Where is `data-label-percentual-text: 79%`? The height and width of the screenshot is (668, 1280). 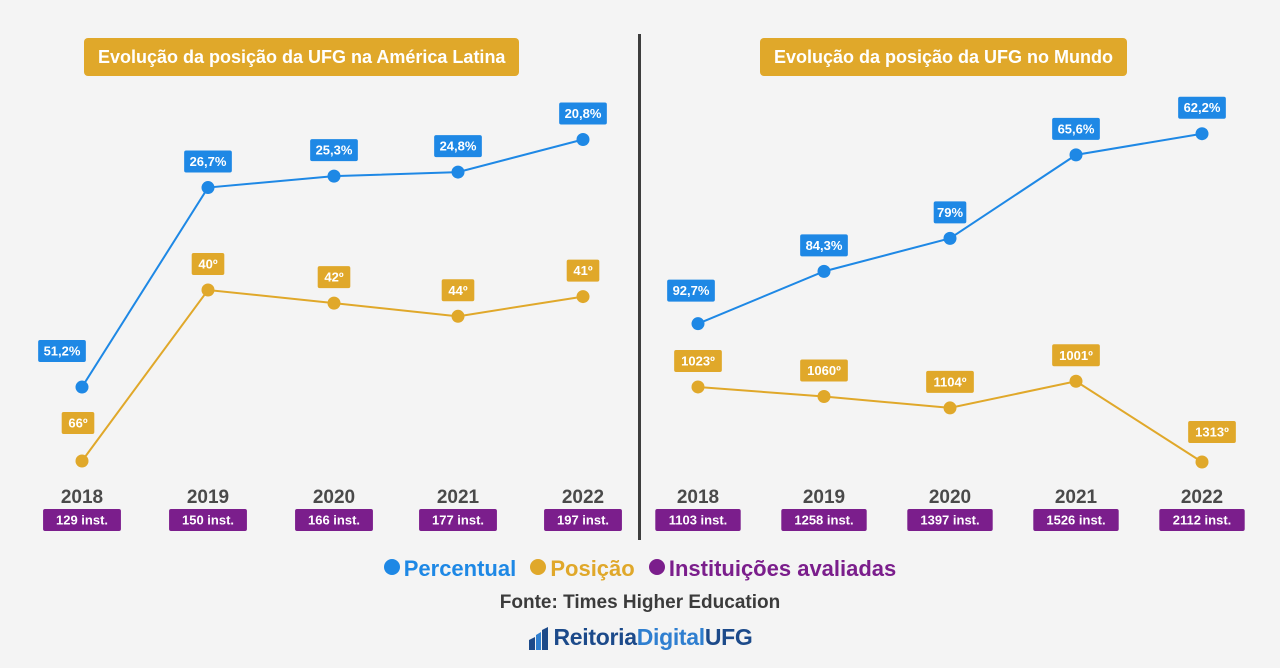
data-label-percentual-text: 79% is located at coordinates (950, 212).